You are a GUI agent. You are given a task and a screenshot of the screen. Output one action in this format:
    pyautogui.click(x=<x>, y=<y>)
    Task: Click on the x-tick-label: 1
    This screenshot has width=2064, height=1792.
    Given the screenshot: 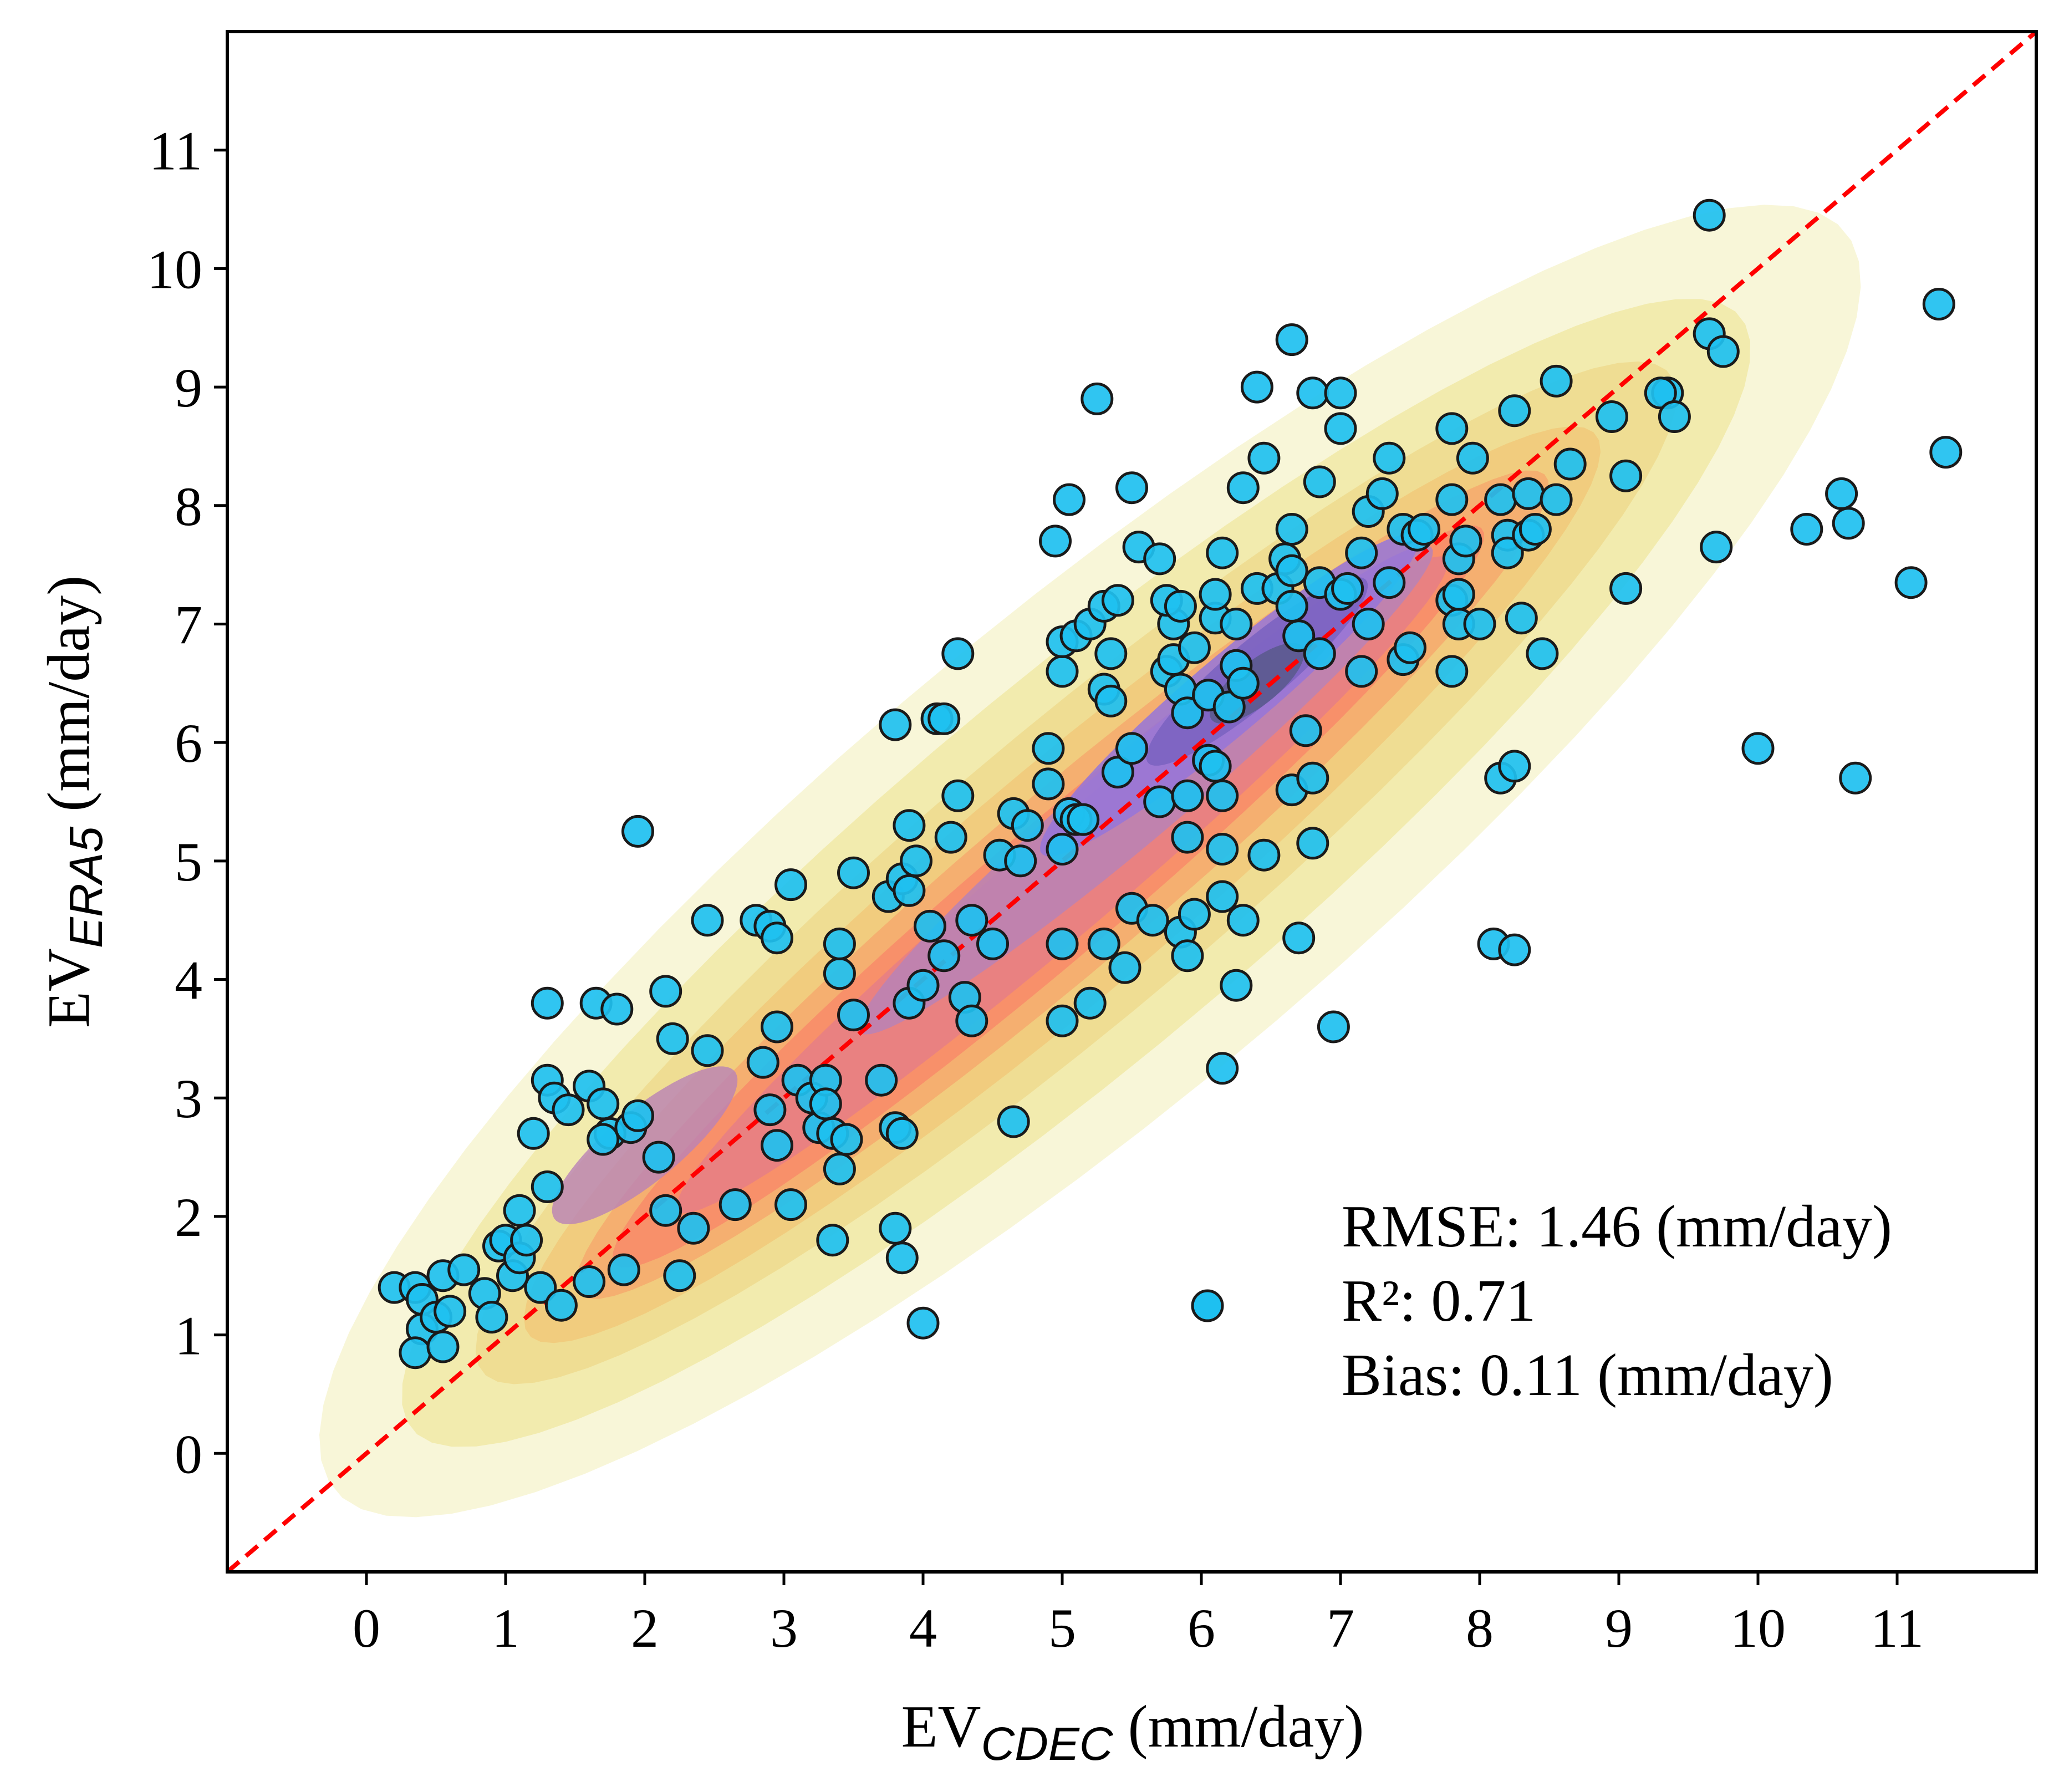 What is the action you would take?
    pyautogui.click(x=505, y=1628)
    